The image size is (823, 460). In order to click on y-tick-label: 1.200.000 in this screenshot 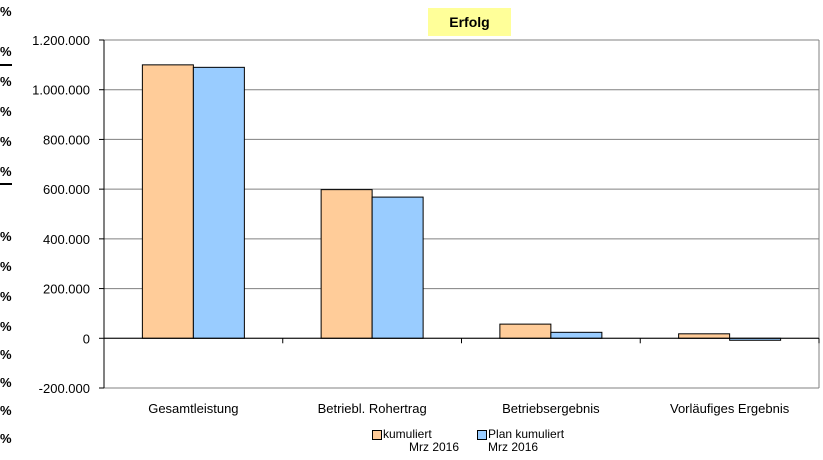, I will do `click(61, 40)`.